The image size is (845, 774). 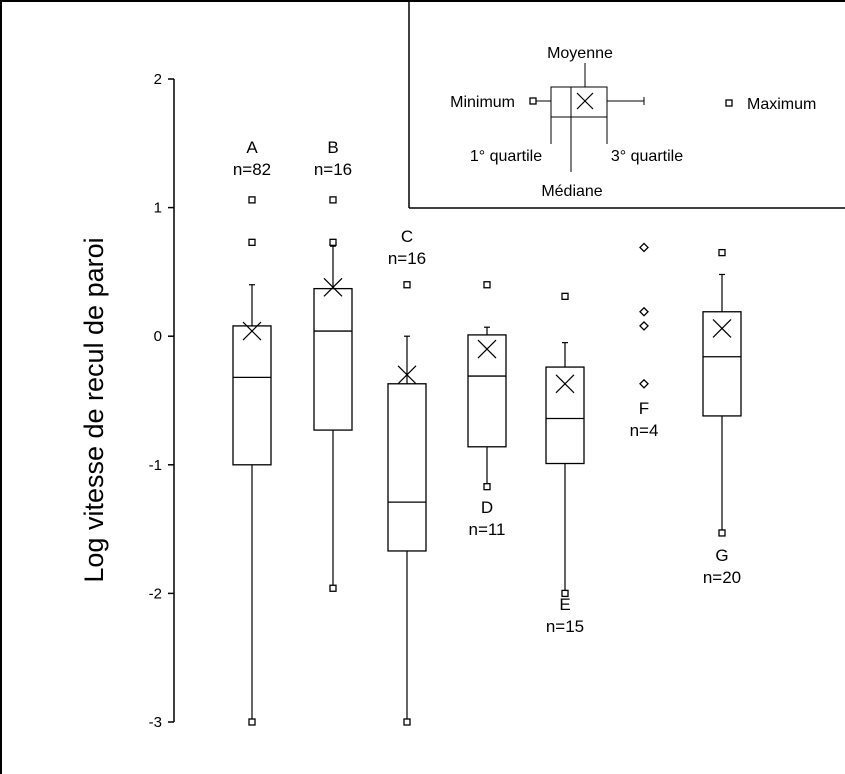 What do you see at coordinates (722, 577) in the screenshot?
I see `group-n-label: n=20` at bounding box center [722, 577].